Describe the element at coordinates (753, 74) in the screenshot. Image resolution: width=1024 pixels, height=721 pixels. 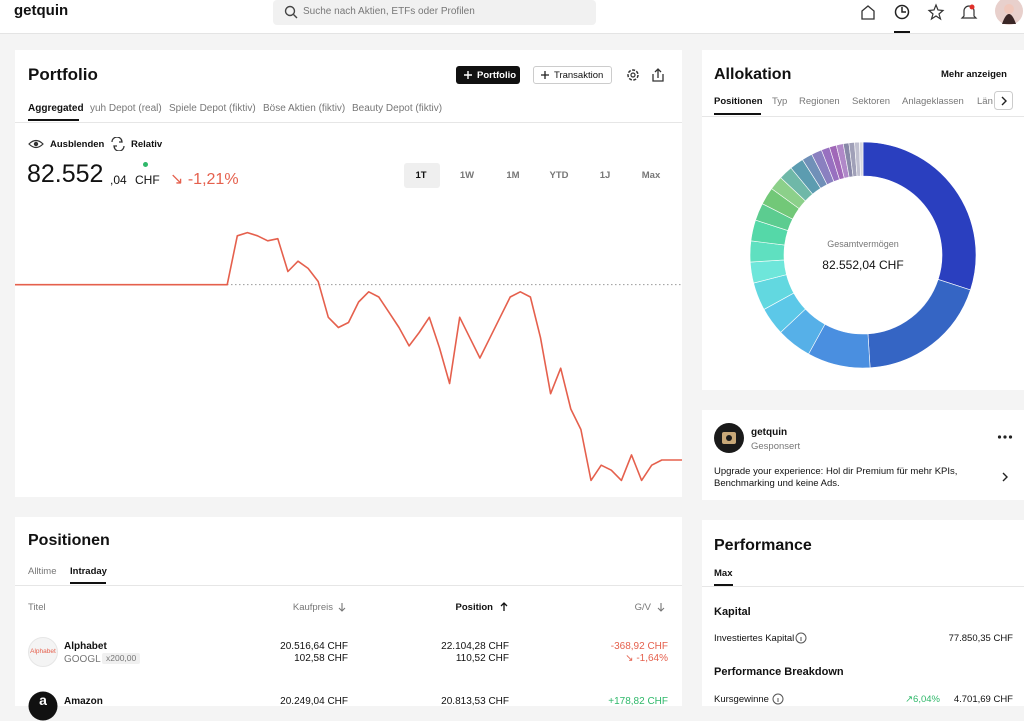
I see `allocation-title: Allokation` at that location.